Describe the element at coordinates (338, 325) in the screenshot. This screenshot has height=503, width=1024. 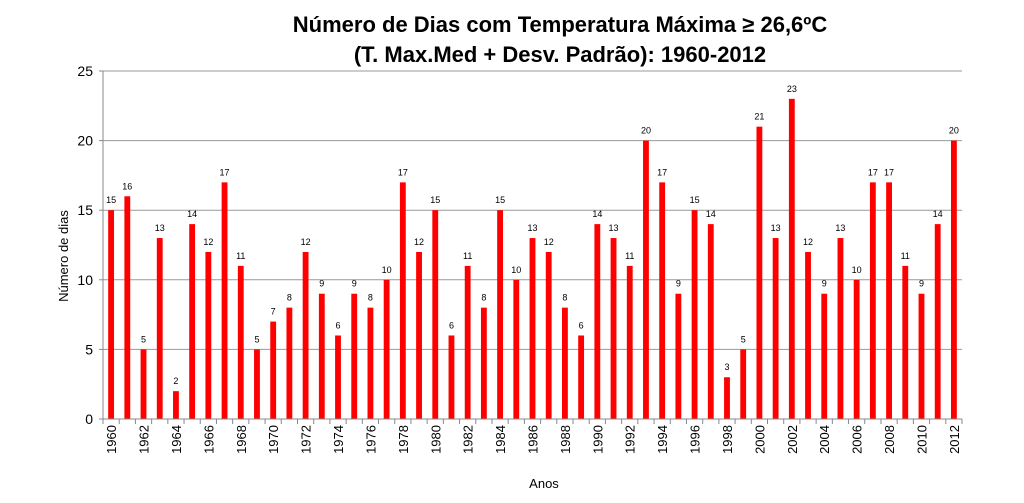
I see `bar-value-label: 6` at that location.